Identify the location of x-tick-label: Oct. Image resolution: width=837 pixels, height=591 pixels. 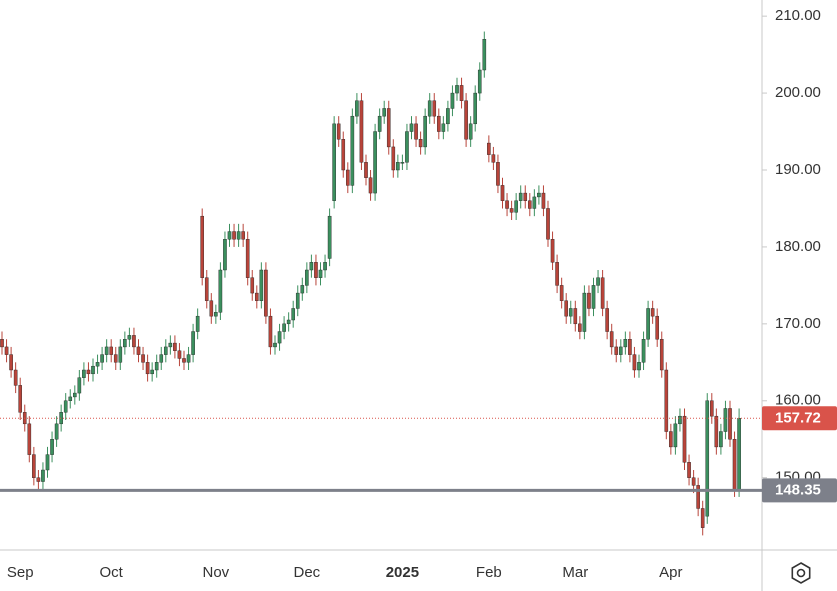
(112, 572).